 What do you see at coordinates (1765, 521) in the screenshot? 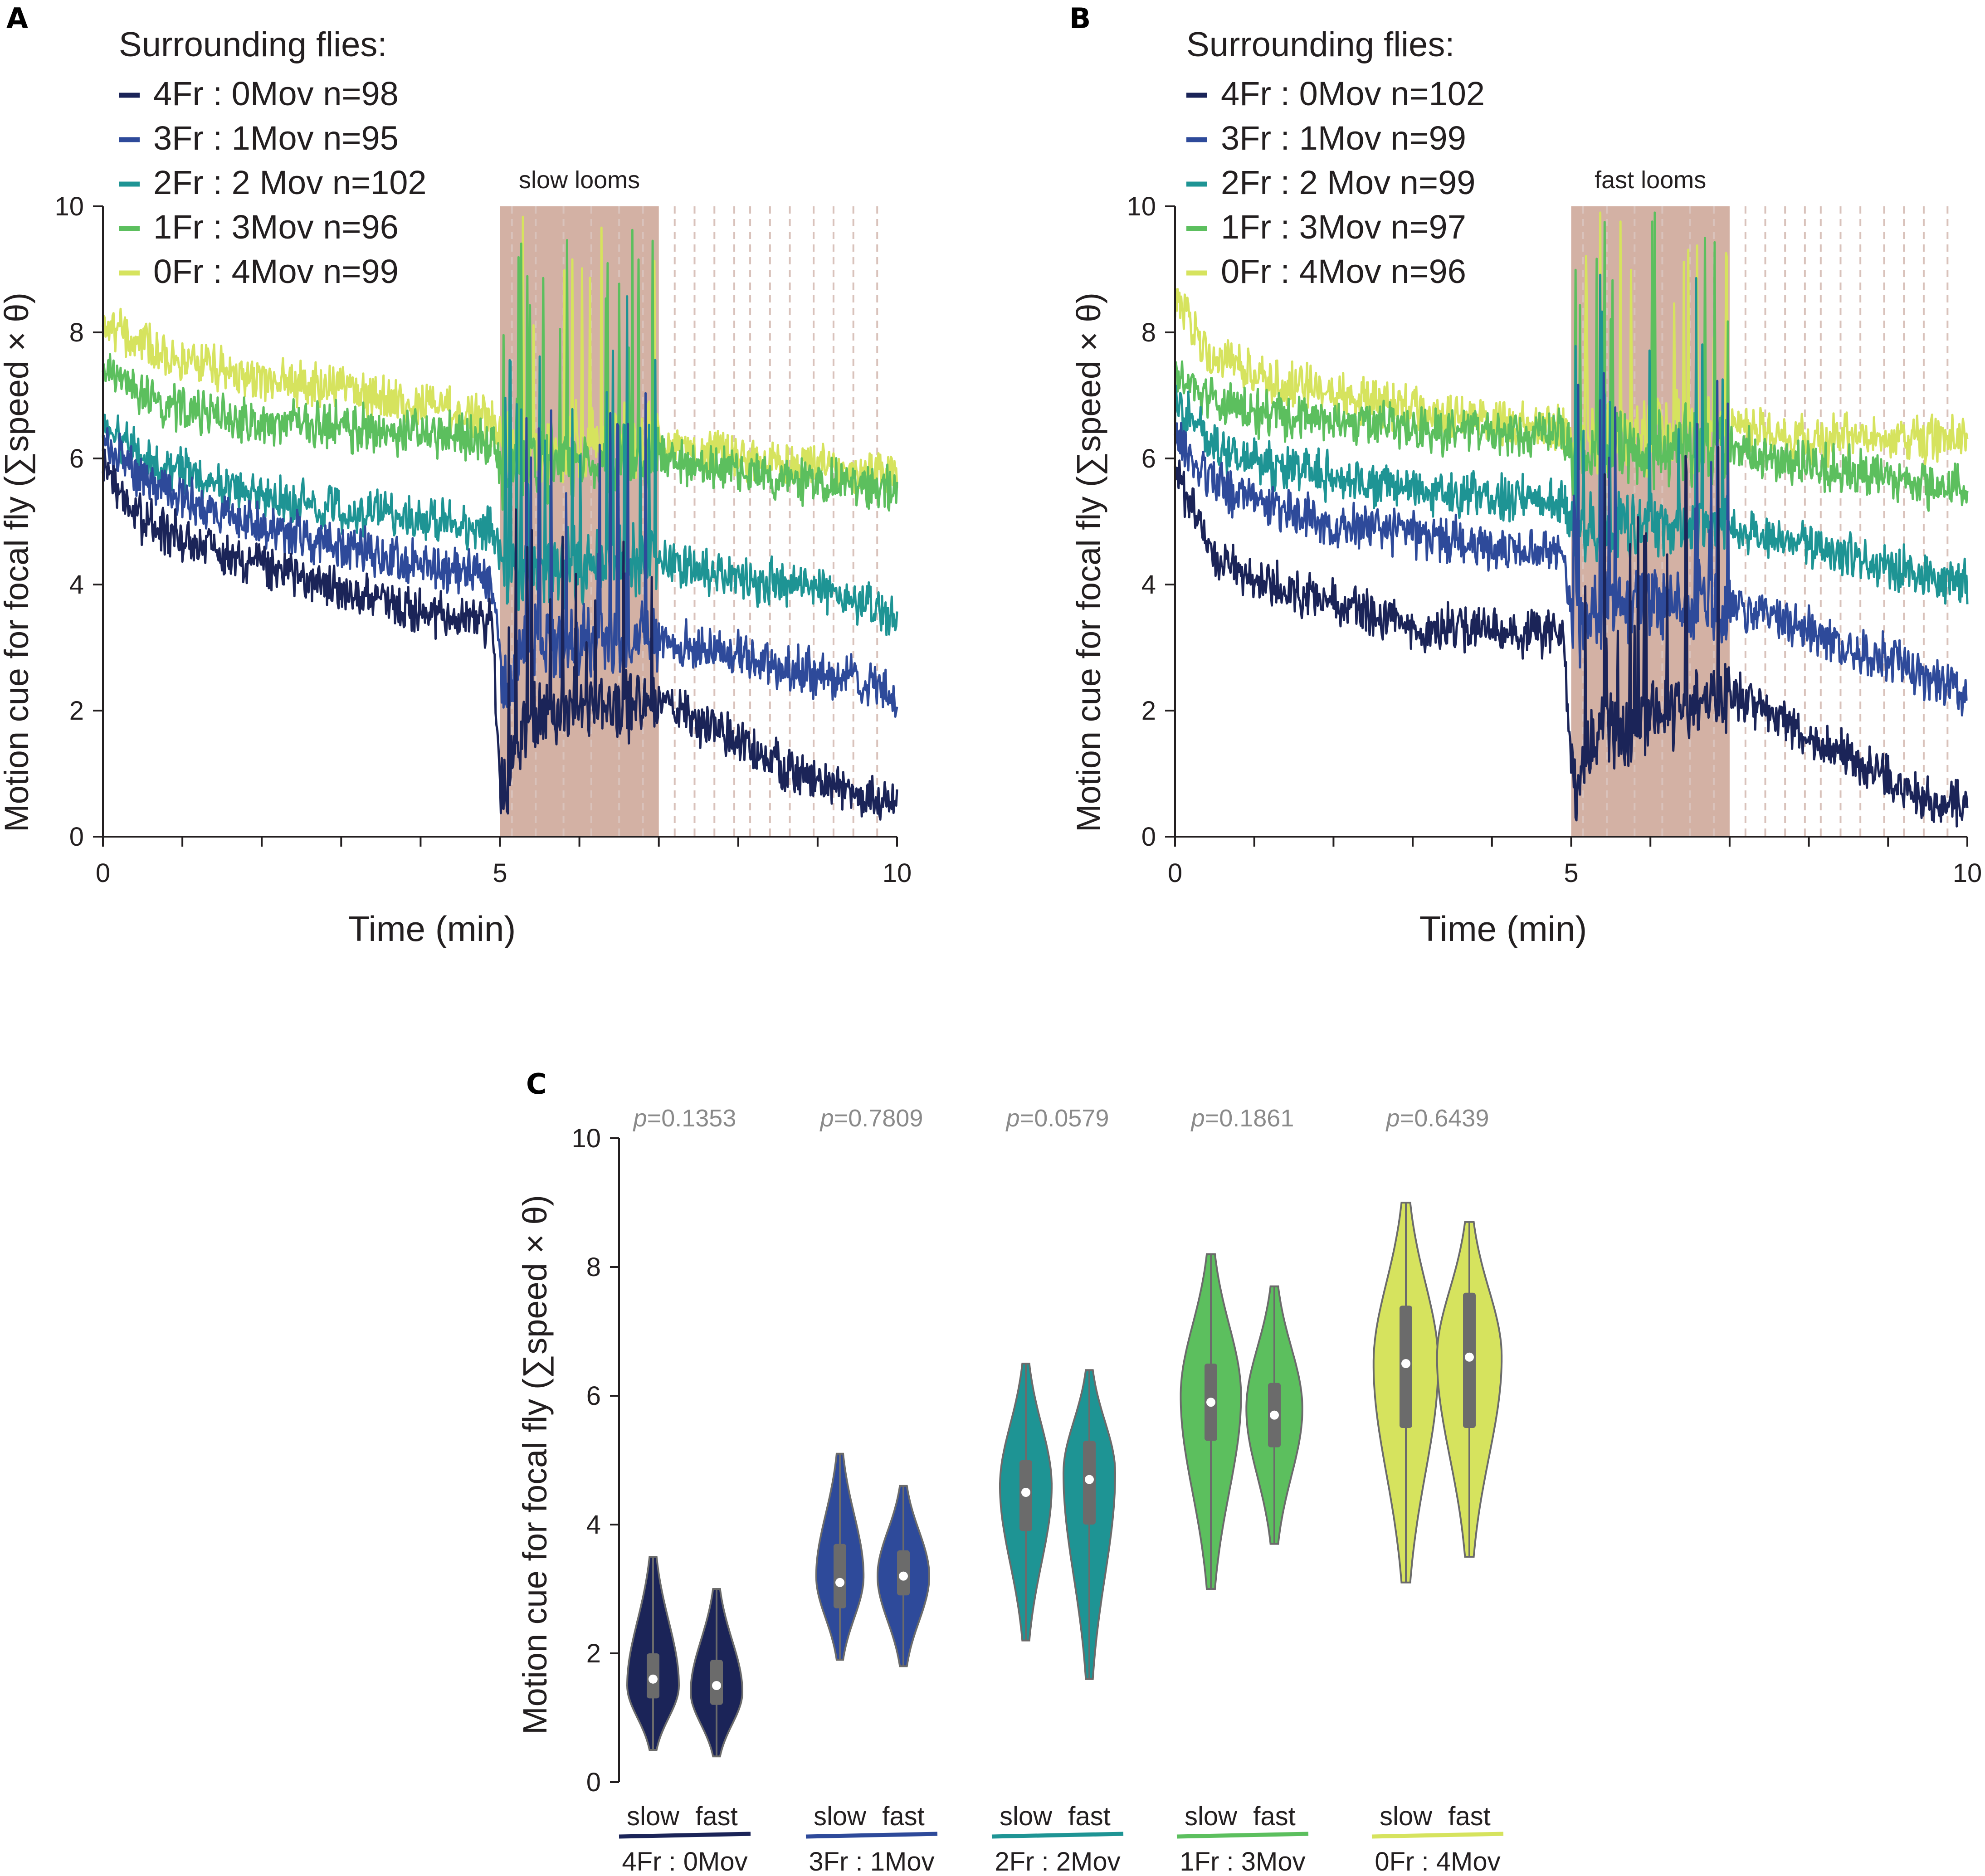
I see `loom-marks-b` at bounding box center [1765, 521].